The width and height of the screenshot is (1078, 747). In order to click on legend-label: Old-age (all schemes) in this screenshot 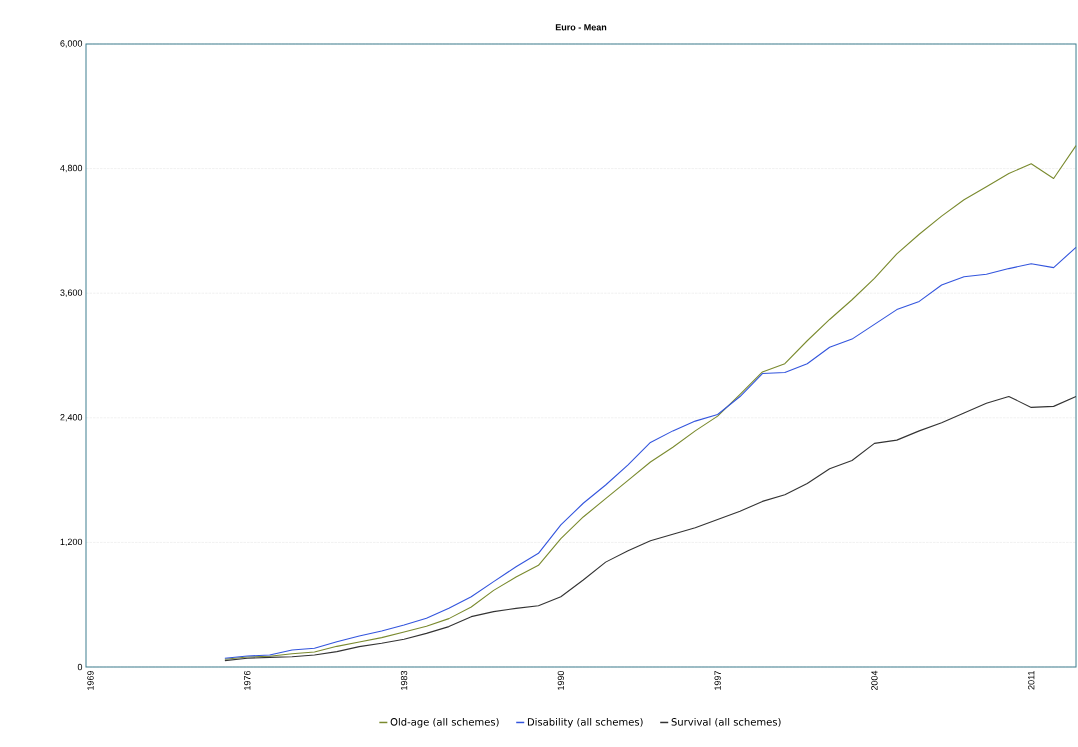, I will do `click(444, 722)`.